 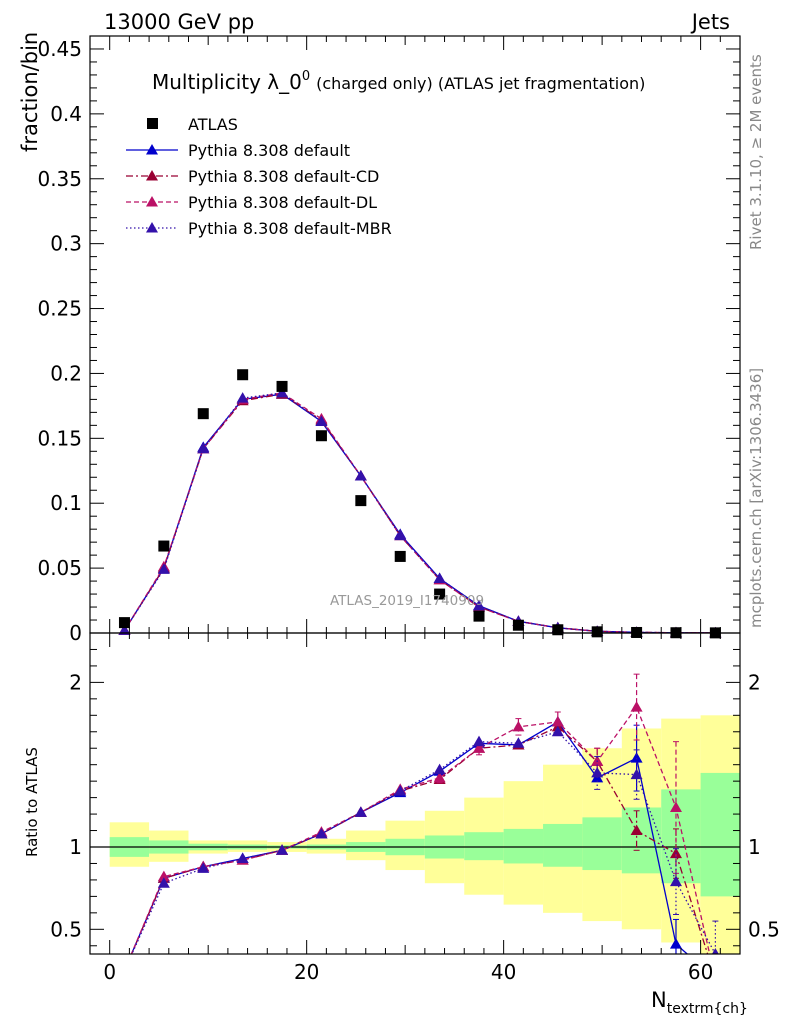 What do you see at coordinates (75, 847) in the screenshot?
I see `ratio-ytick-label: 1` at bounding box center [75, 847].